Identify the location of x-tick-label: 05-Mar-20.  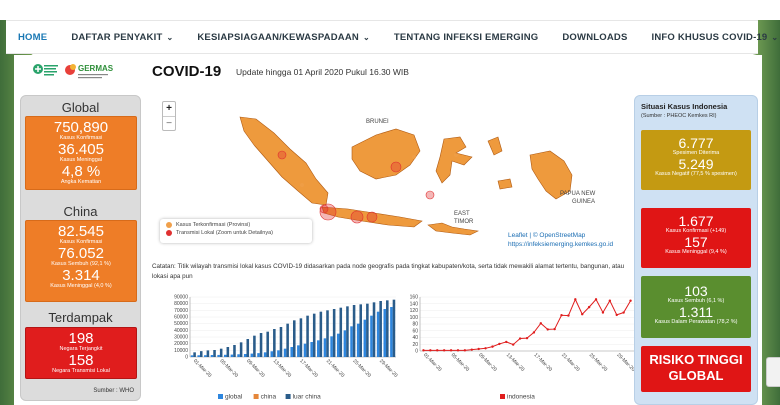
(228, 368).